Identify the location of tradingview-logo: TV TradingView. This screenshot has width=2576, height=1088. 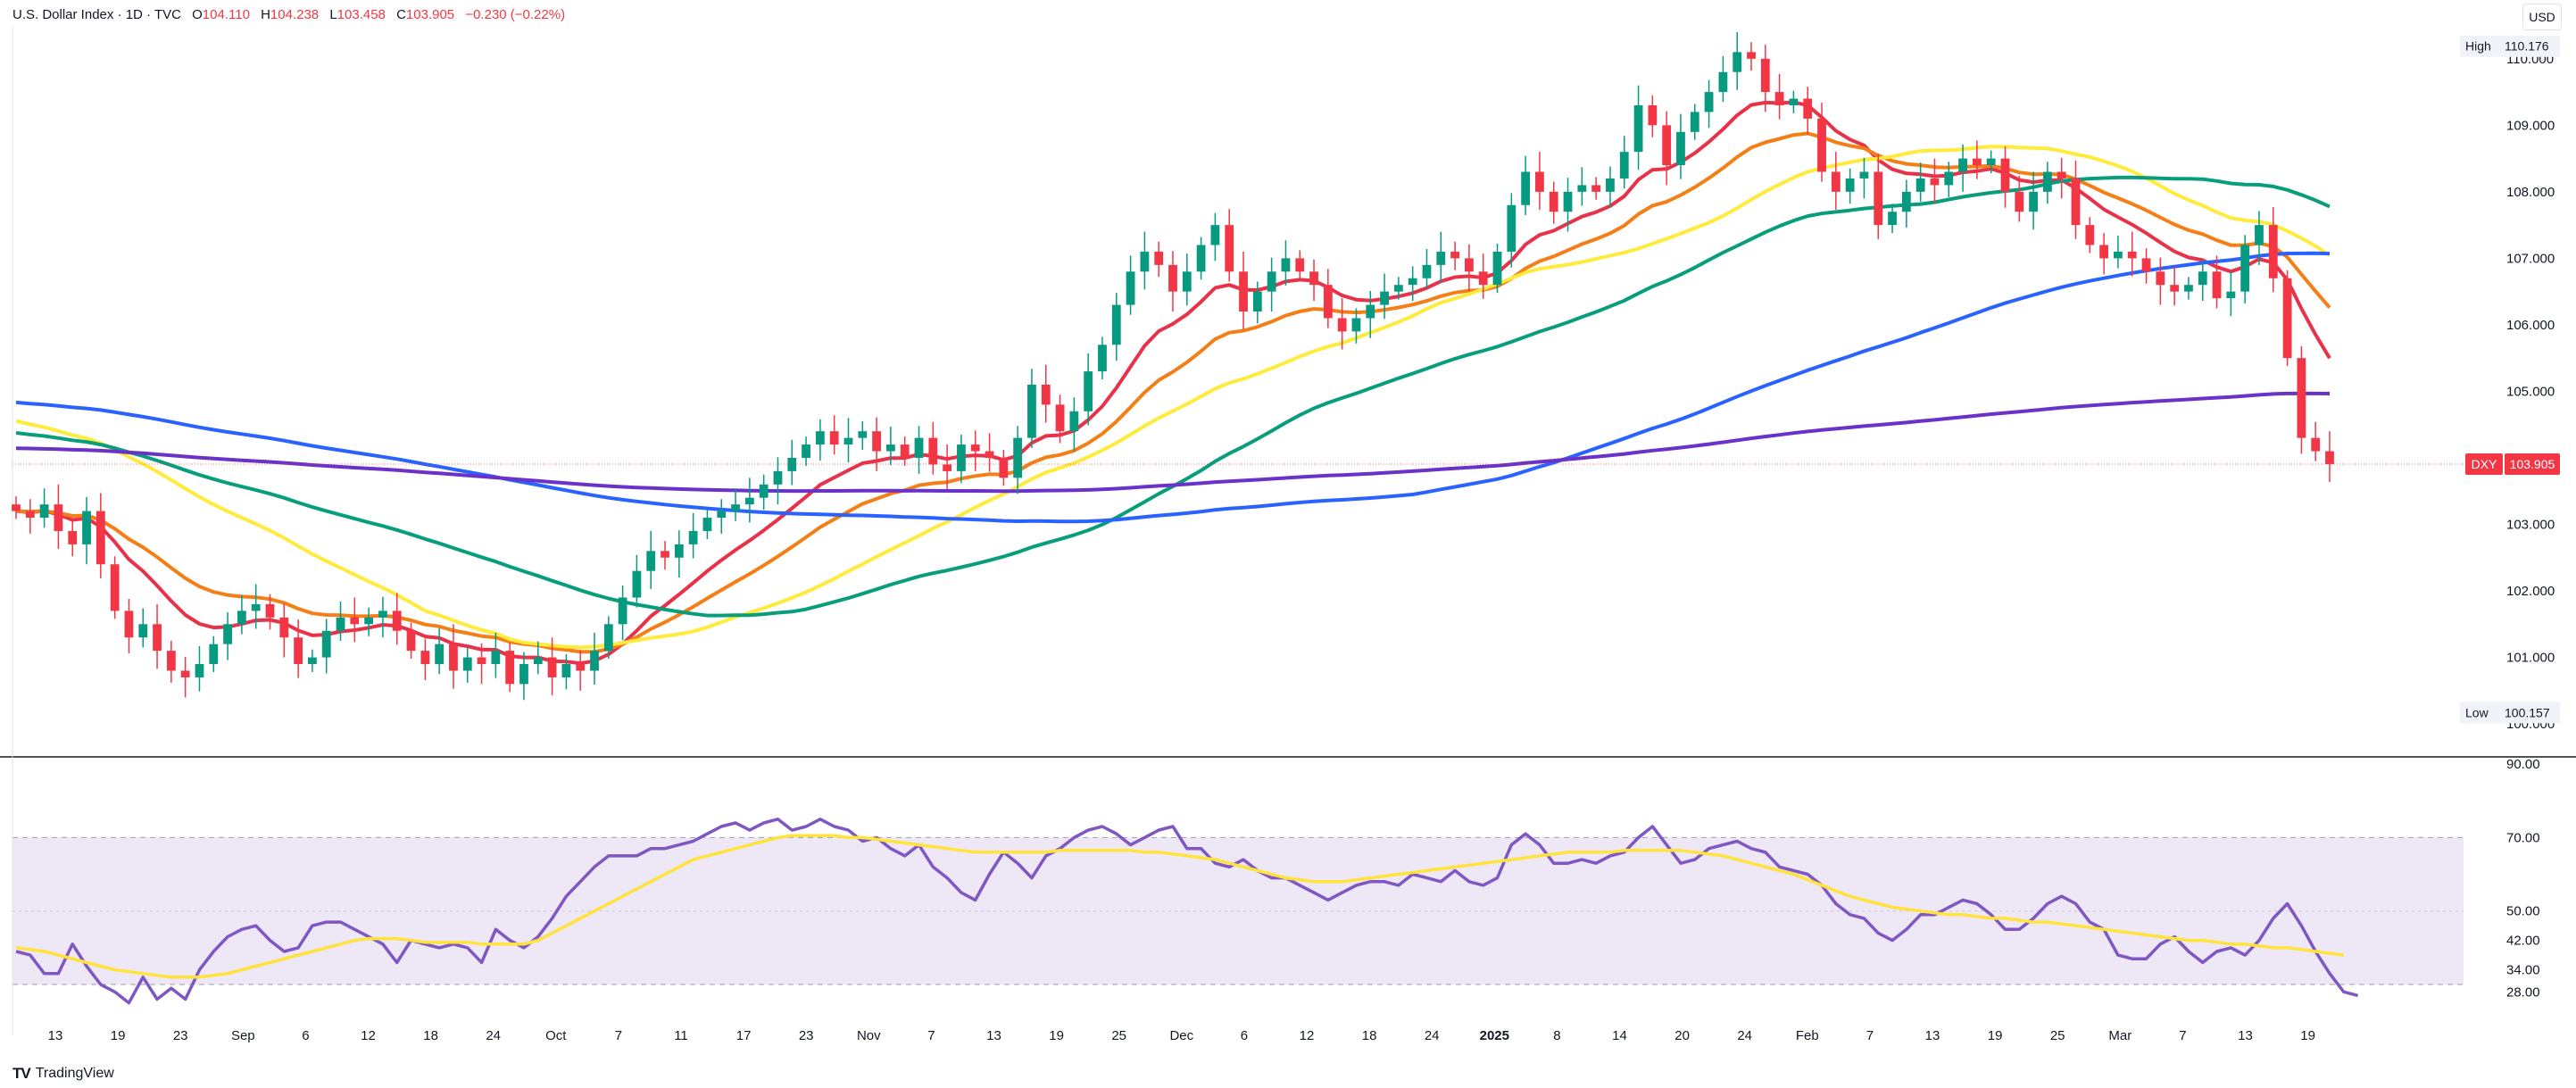
(63, 1074).